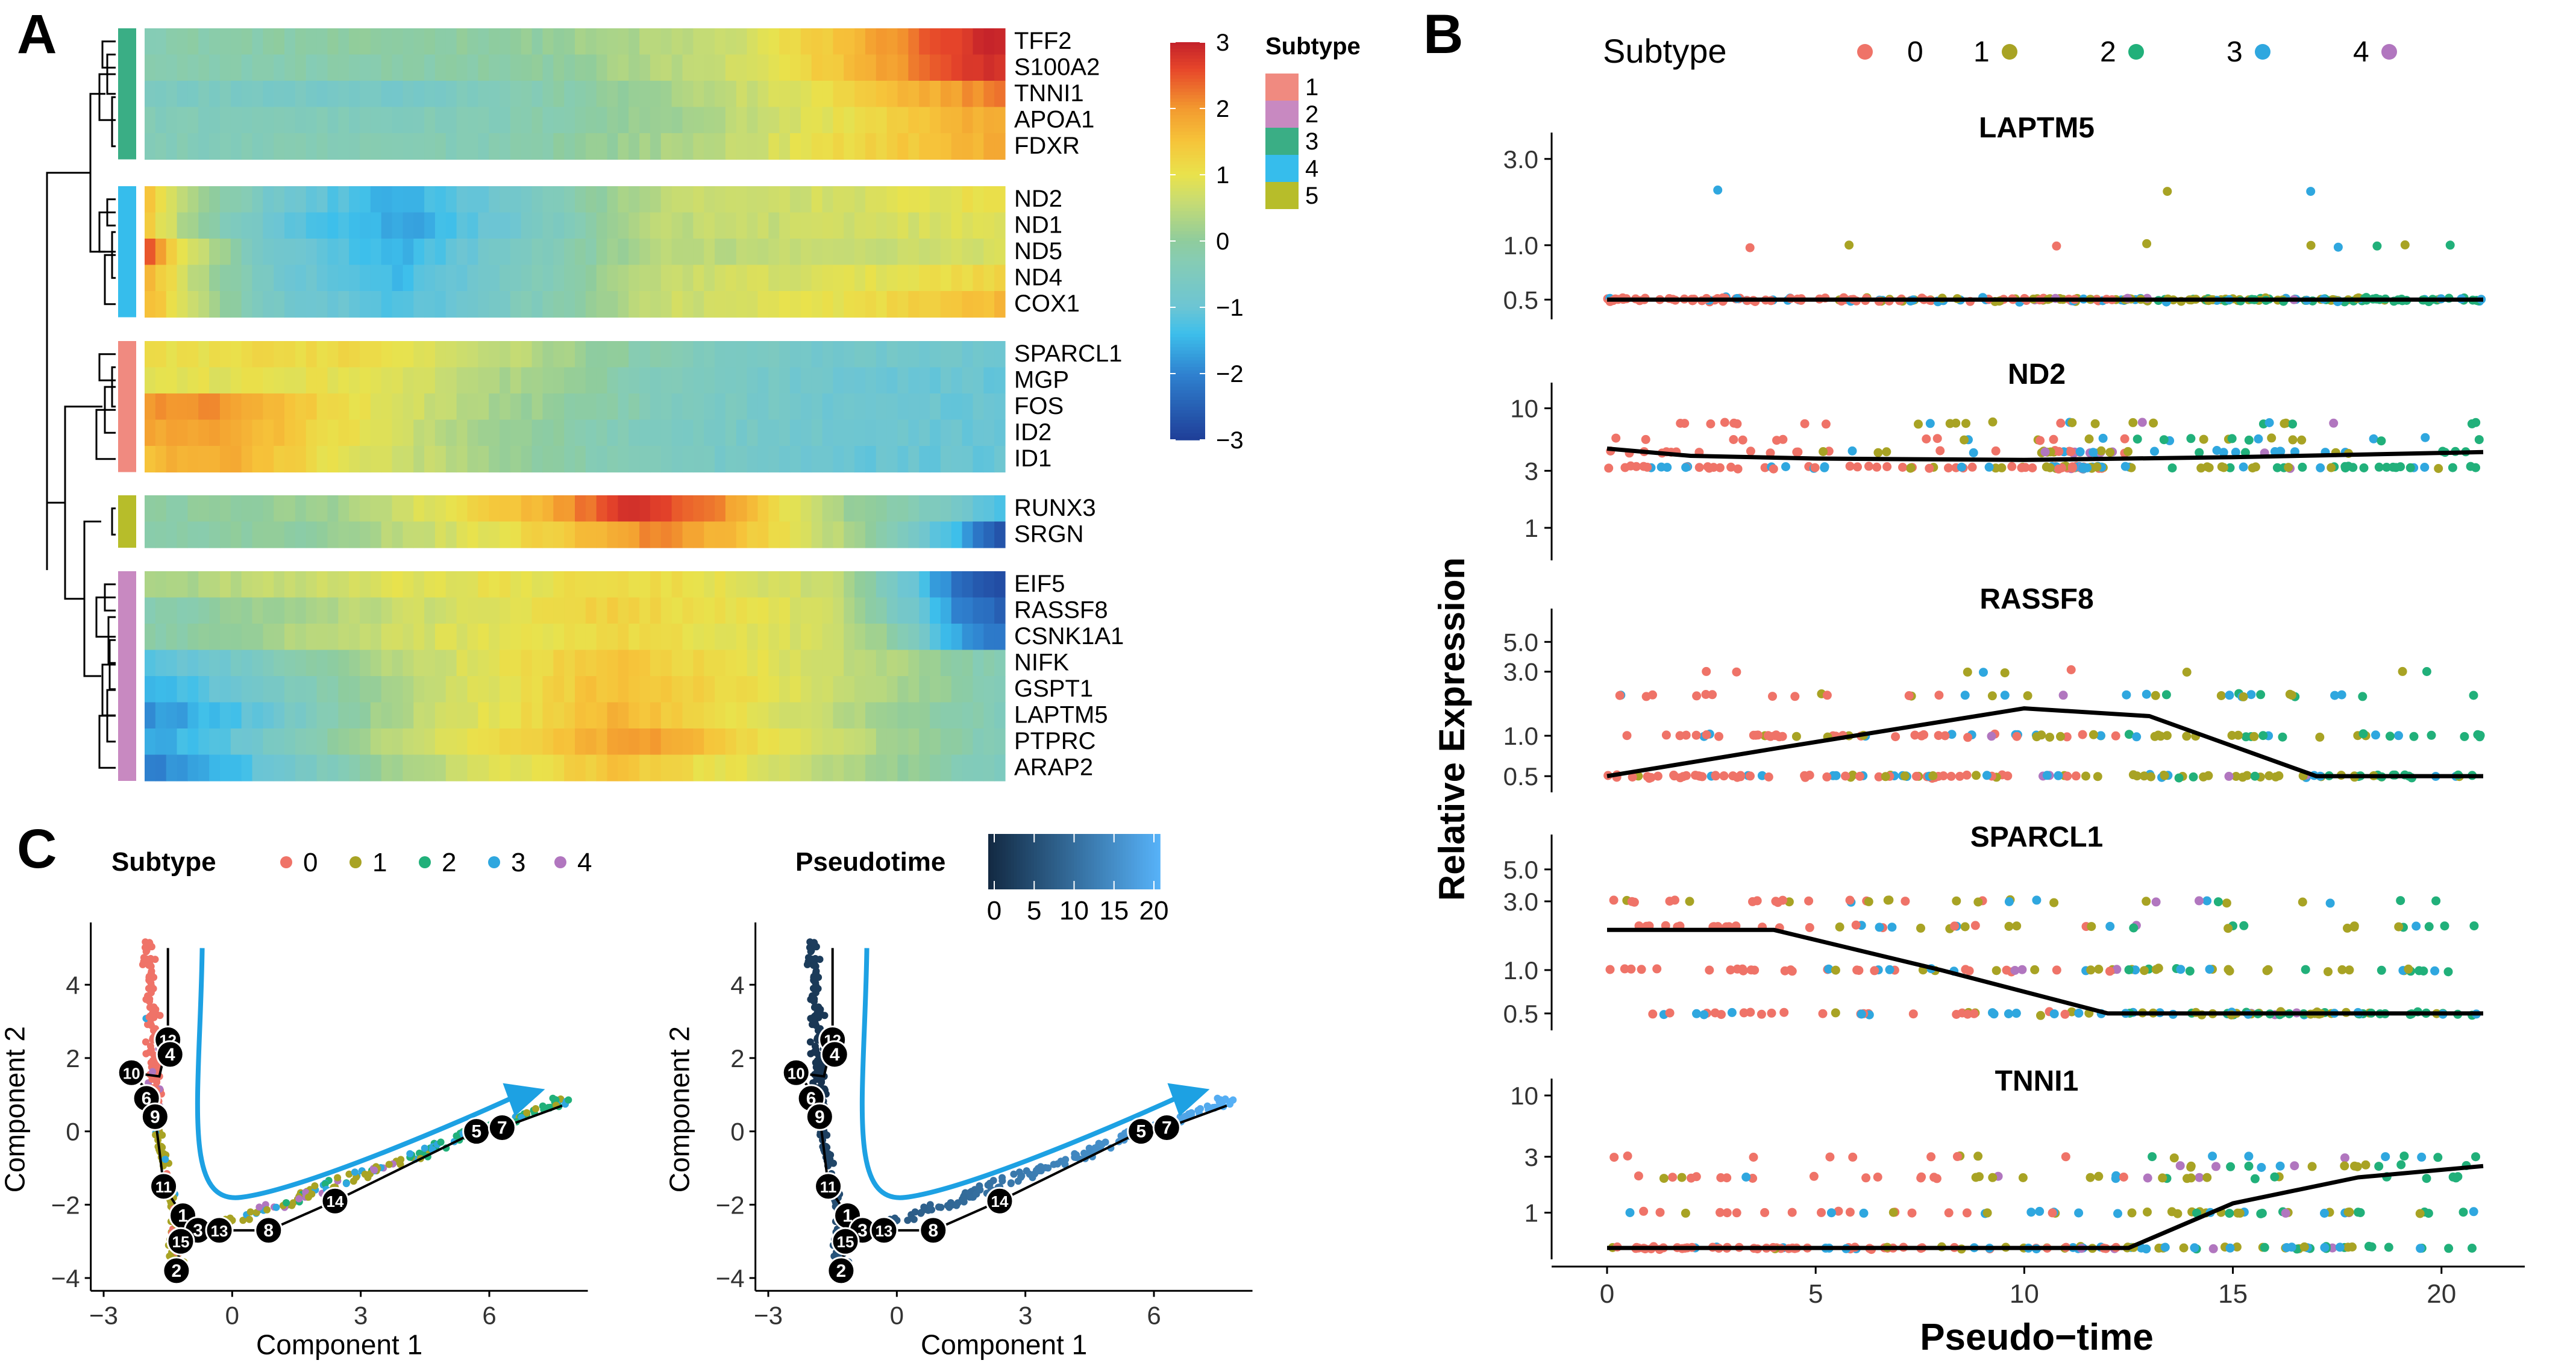 This screenshot has height=1369, width=2576. Describe the element at coordinates (232, 1315) in the screenshot. I see `x-tick-label: 0` at that location.